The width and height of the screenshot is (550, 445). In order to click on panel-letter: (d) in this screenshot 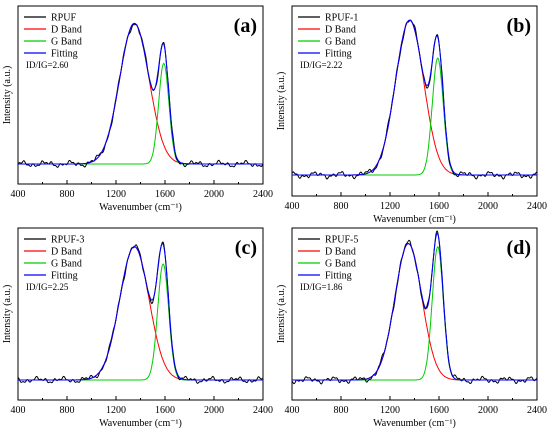, I will do `click(519, 248)`.